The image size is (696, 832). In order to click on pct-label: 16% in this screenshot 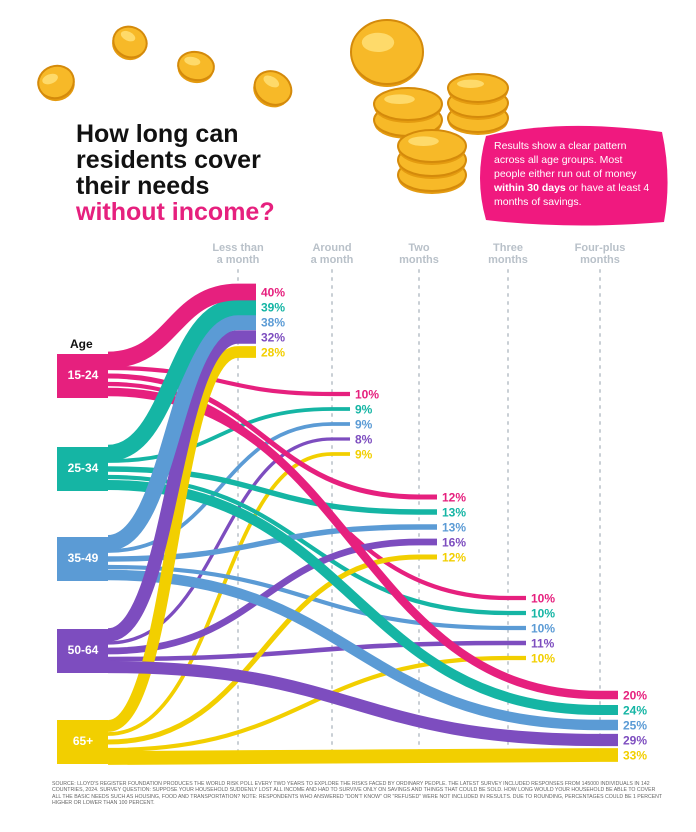, I will do `click(454, 543)`.